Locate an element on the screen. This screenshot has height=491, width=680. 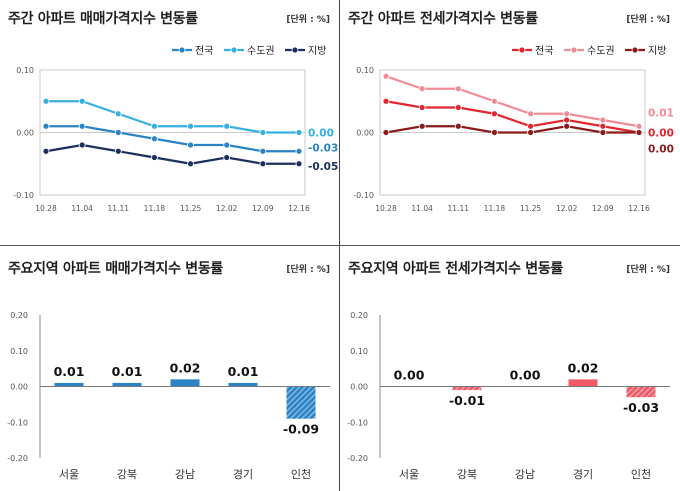
category-label: 인천 is located at coordinates (301, 474).